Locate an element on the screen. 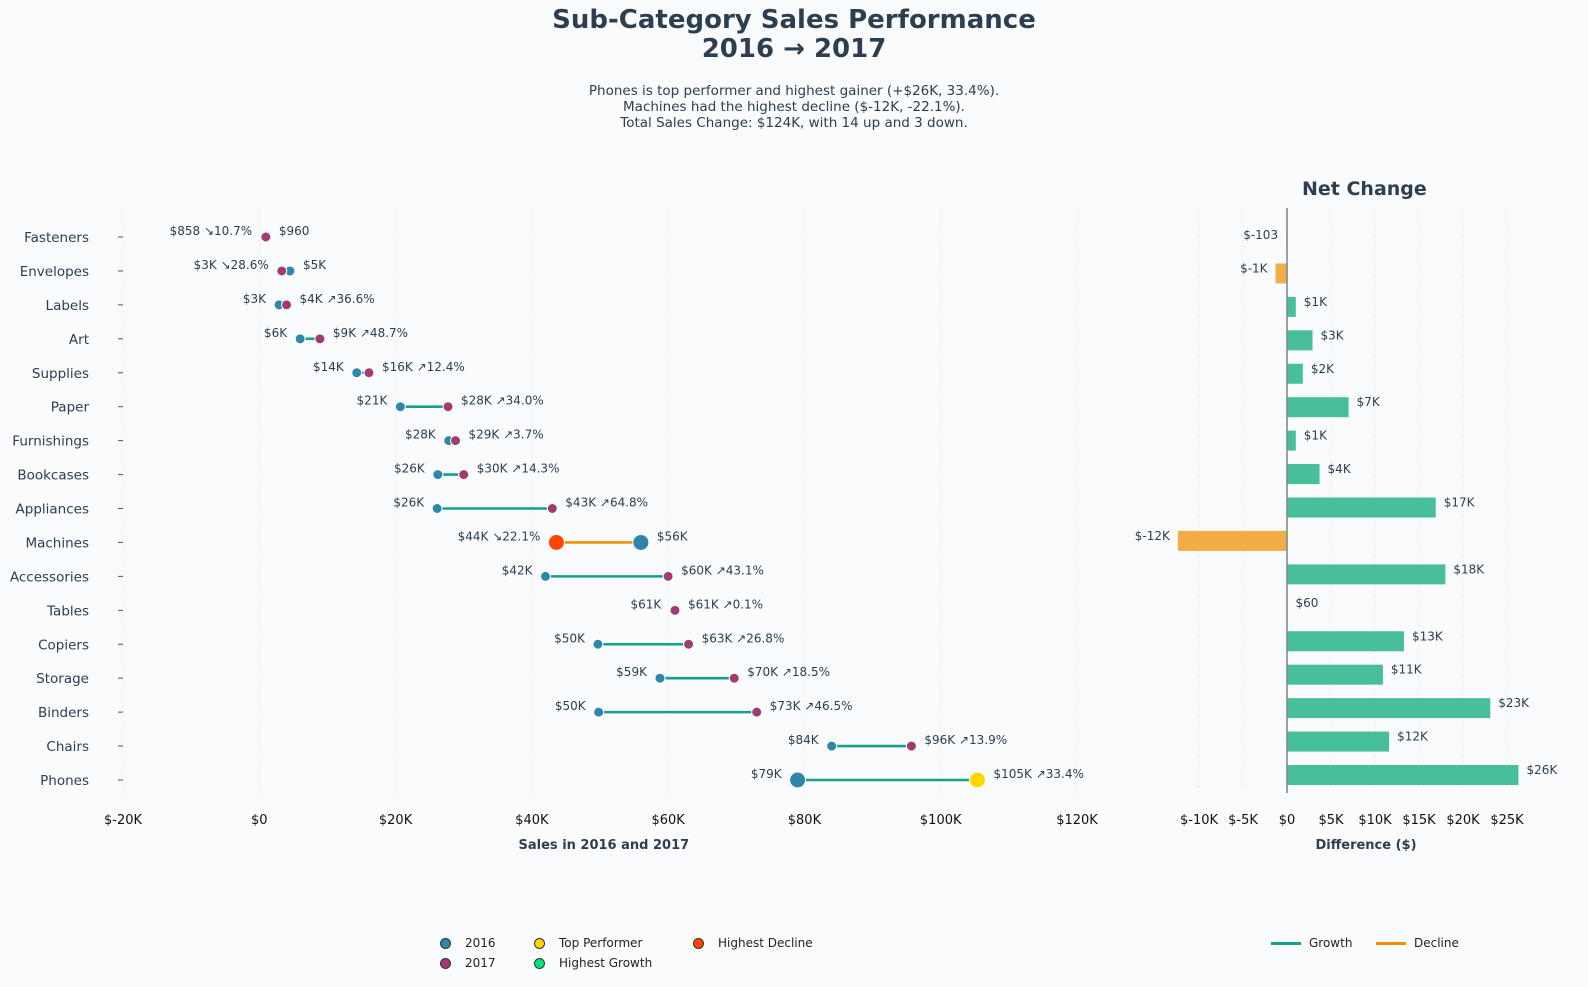  net-change-label: $-1K is located at coordinates (1254, 268).